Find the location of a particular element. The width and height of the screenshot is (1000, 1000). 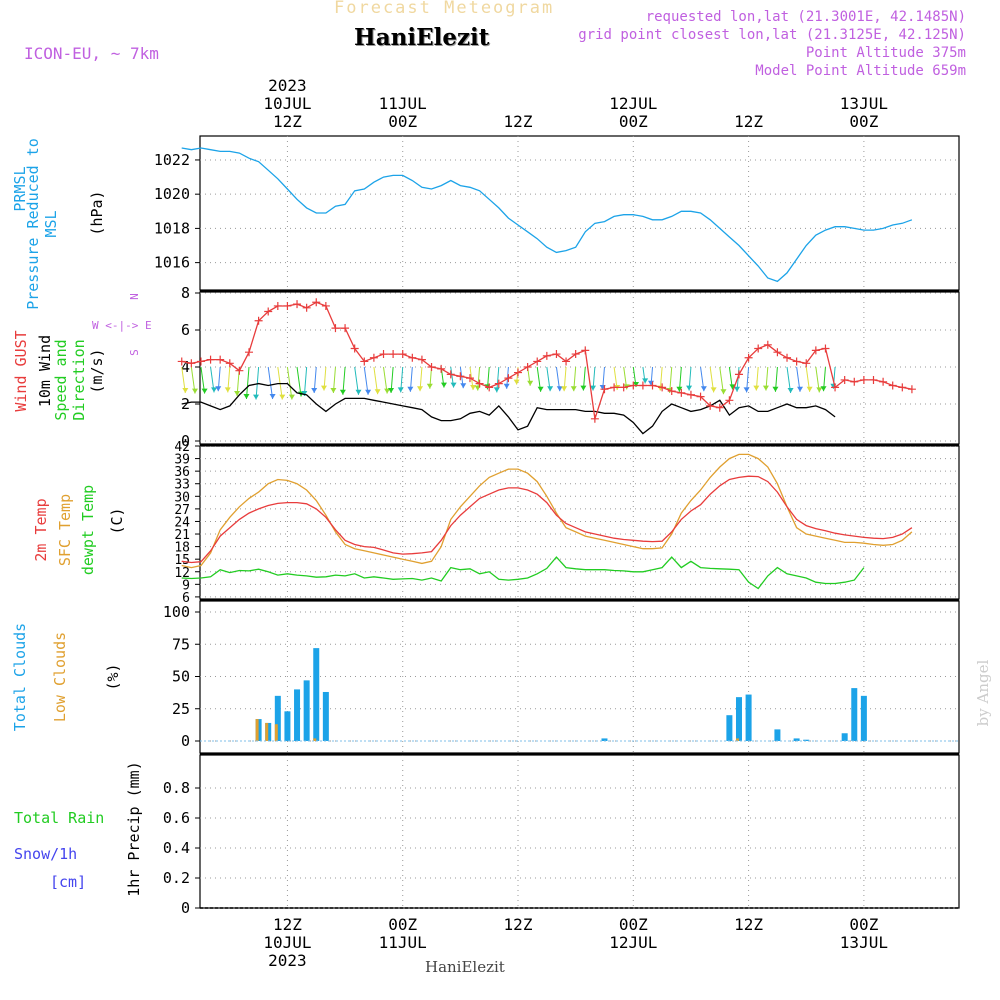

y-tick-label: 6 is located at coordinates (185, 330).